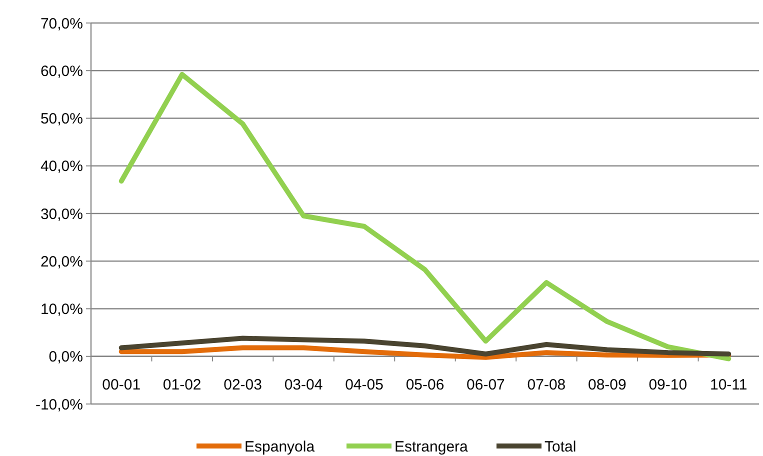 The height and width of the screenshot is (456, 763). What do you see at coordinates (546, 385) in the screenshot?
I see `x-tick-label: 07-08` at bounding box center [546, 385].